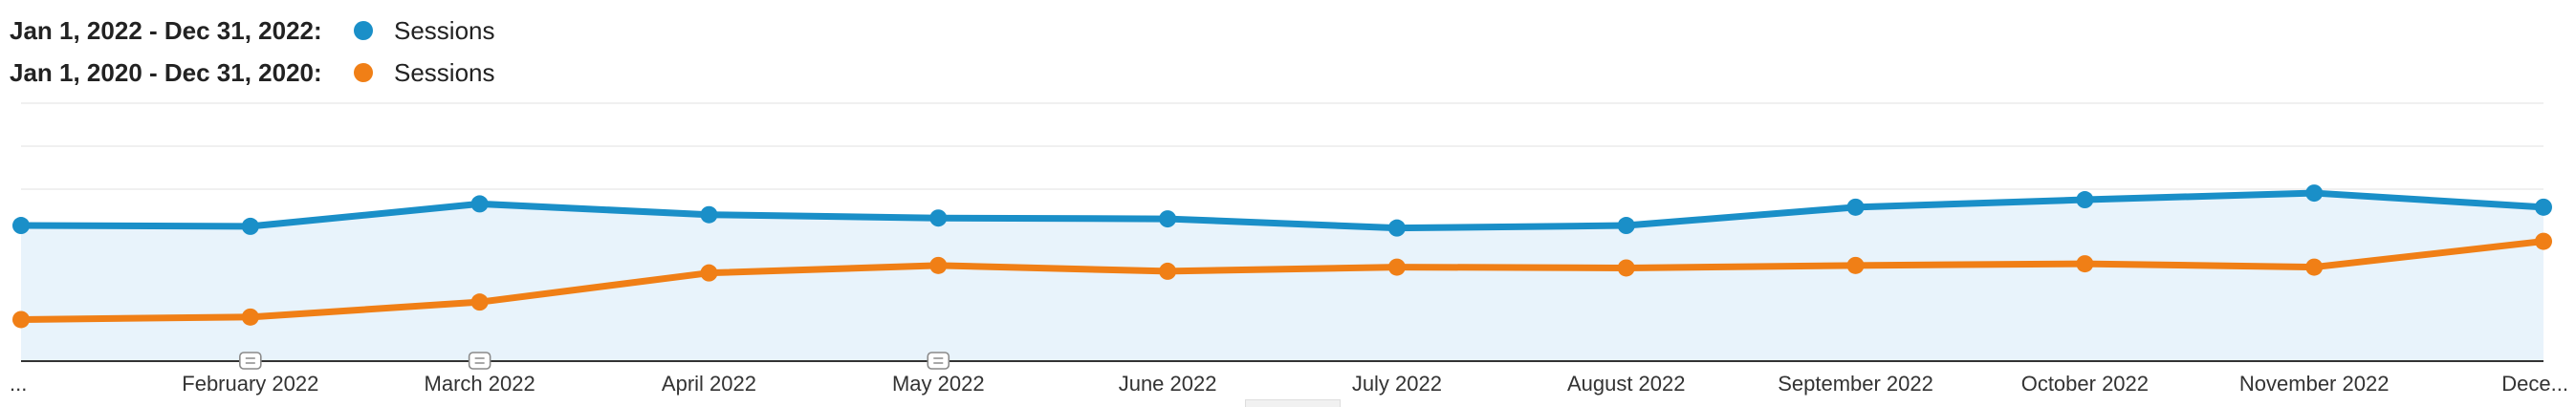 This screenshot has height=407, width=2576. Describe the element at coordinates (2085, 384) in the screenshot. I see `x-tick-label: October 2022` at that location.